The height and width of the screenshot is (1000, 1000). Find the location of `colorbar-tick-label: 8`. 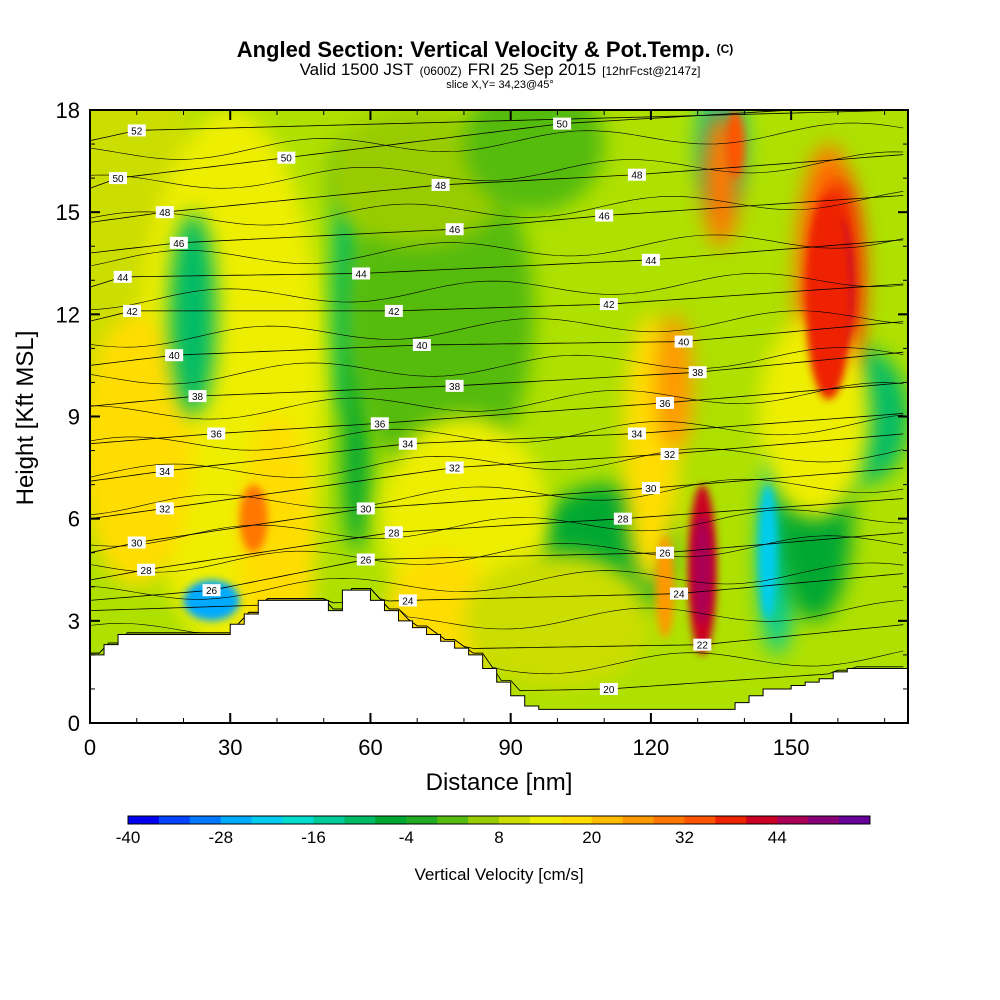

colorbar-tick-label: 8 is located at coordinates (498, 837).